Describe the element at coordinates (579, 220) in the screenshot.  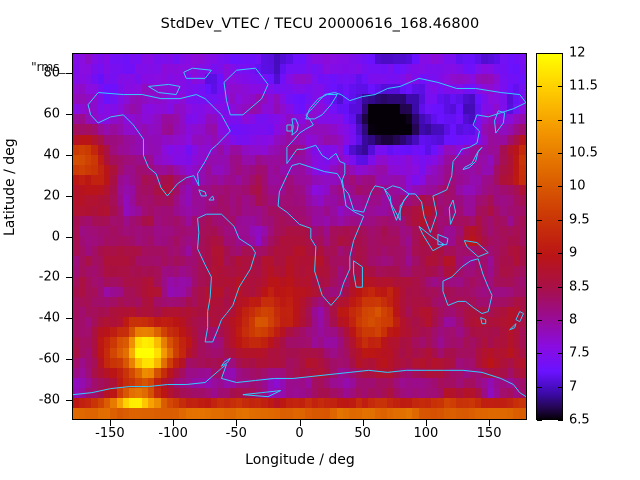
I see `colorbar-tick-label: 9.5` at that location.